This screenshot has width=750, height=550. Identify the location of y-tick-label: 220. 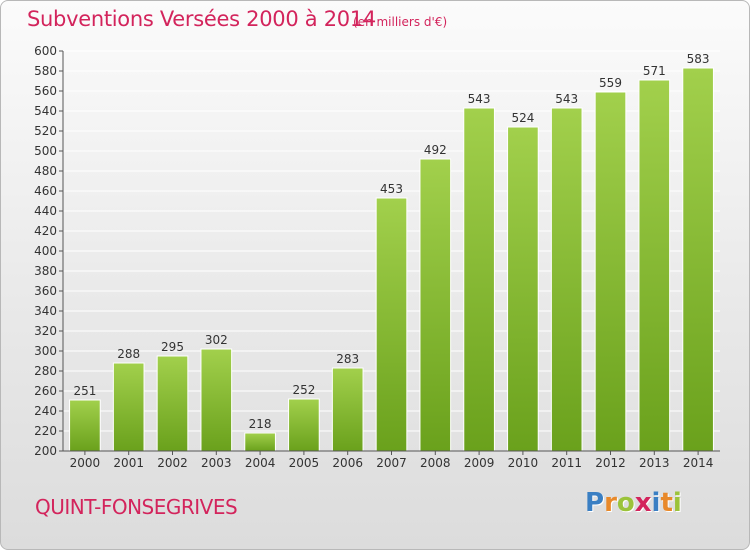
(45, 431).